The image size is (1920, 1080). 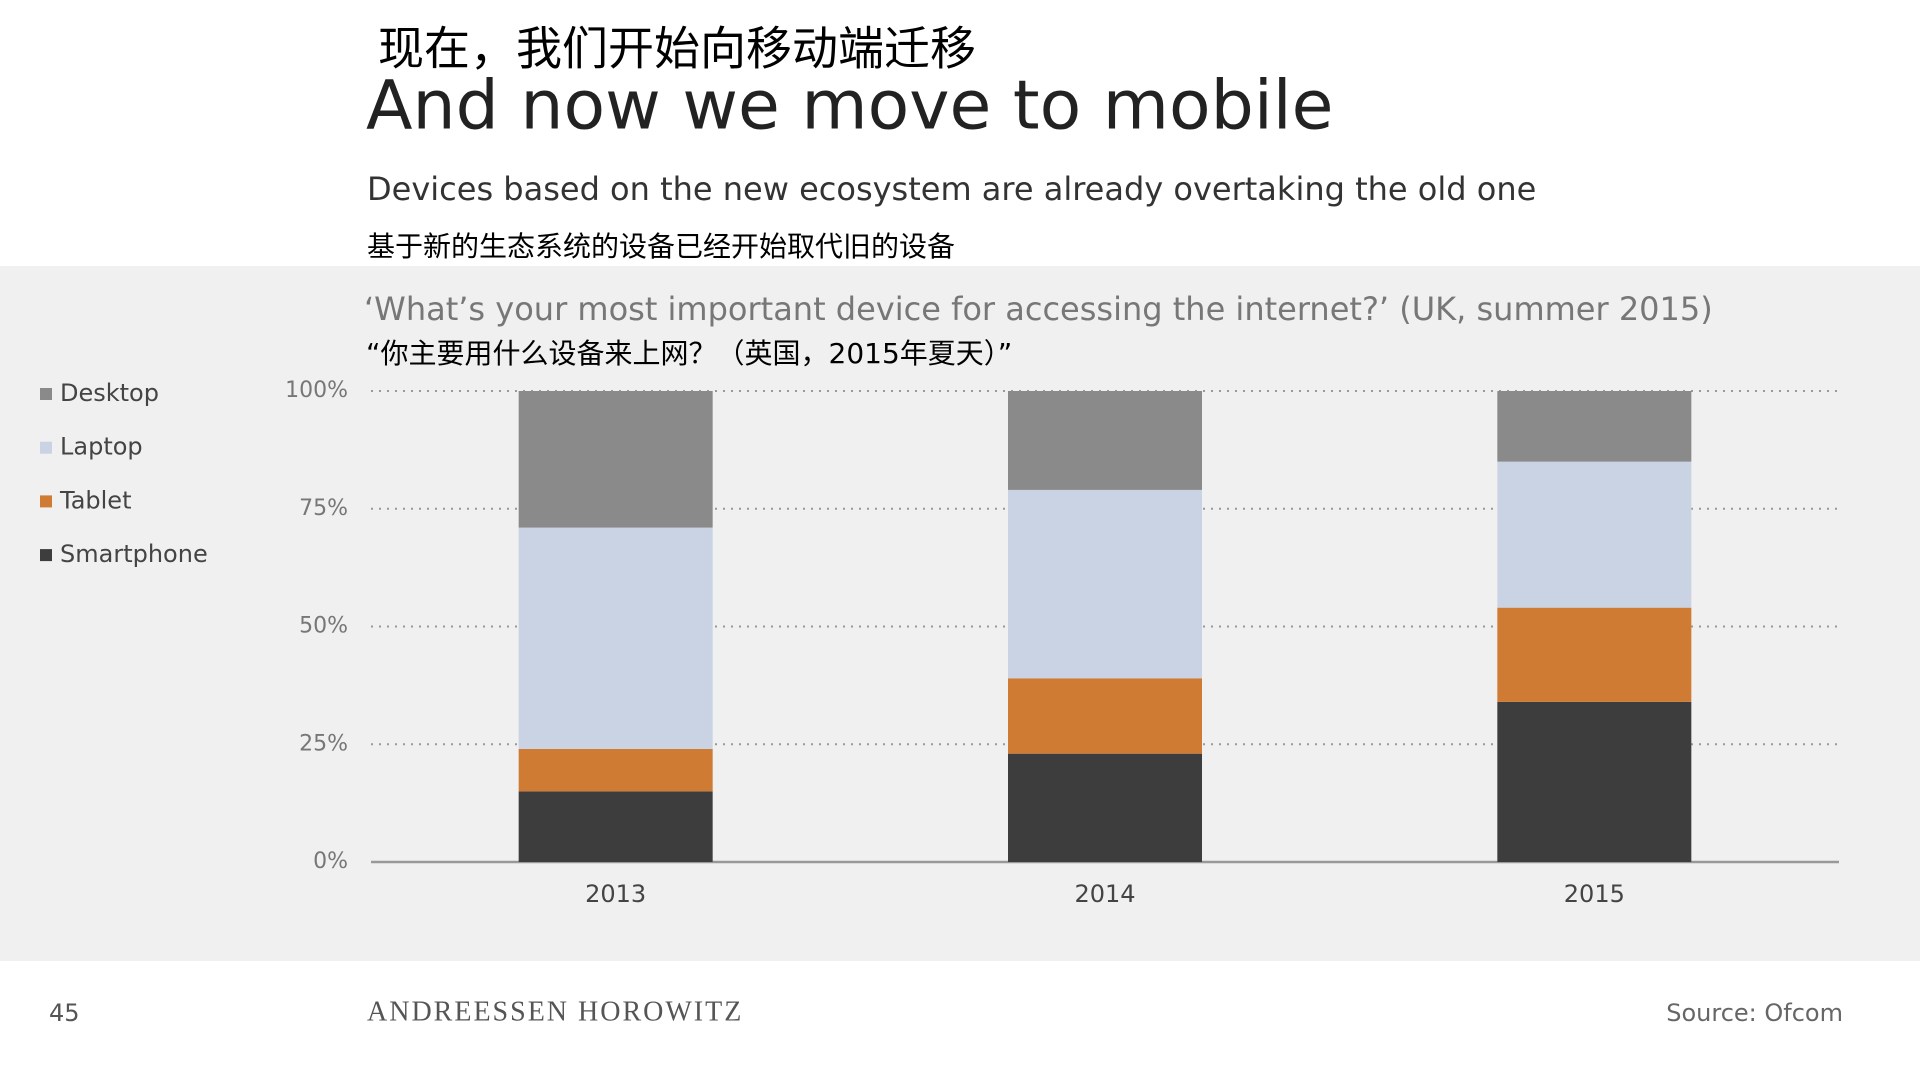 I want to click on brand: ANDREESSEN HOROWITZ, so click(x=555, y=1011).